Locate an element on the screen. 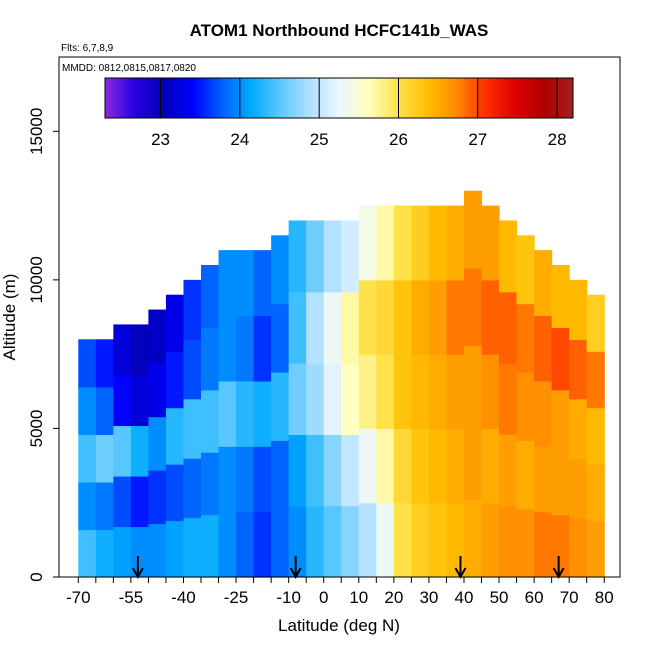  colorbar-tick-label: 25 is located at coordinates (319, 139).